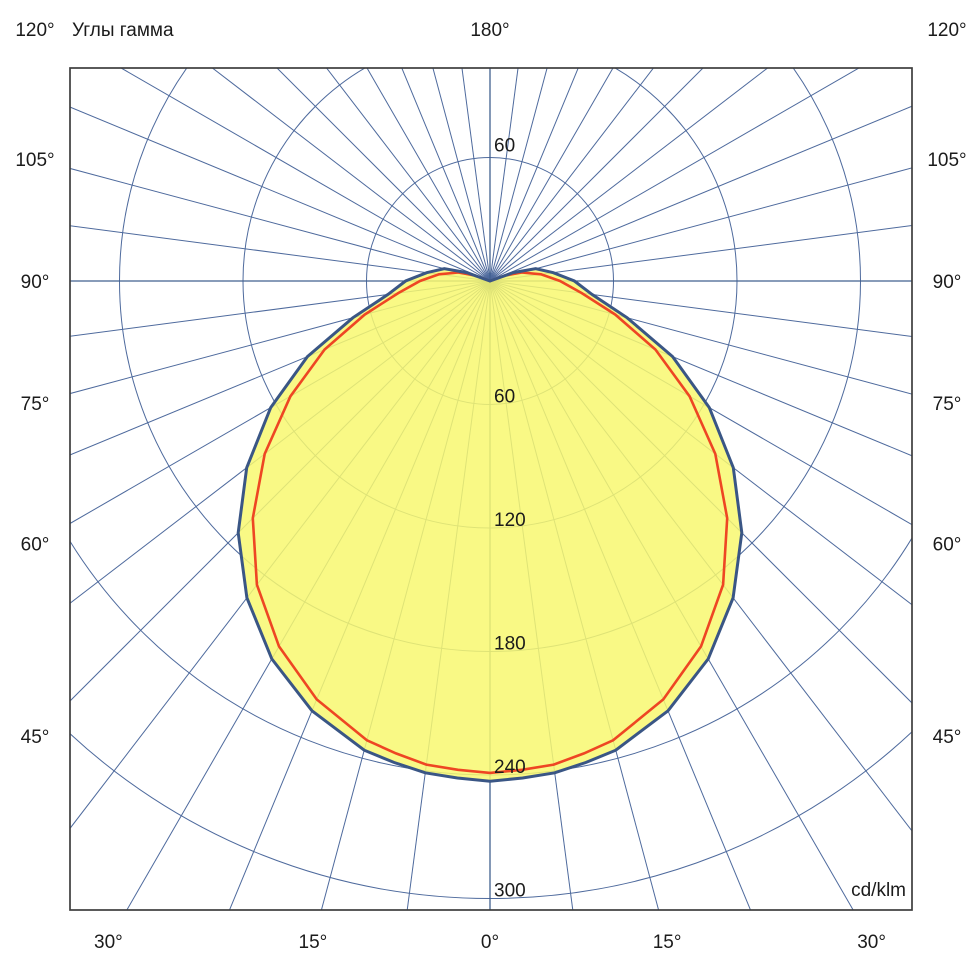 This screenshot has width=980, height=980. I want to click on gamma-label-left-105: 105°, so click(34, 160).